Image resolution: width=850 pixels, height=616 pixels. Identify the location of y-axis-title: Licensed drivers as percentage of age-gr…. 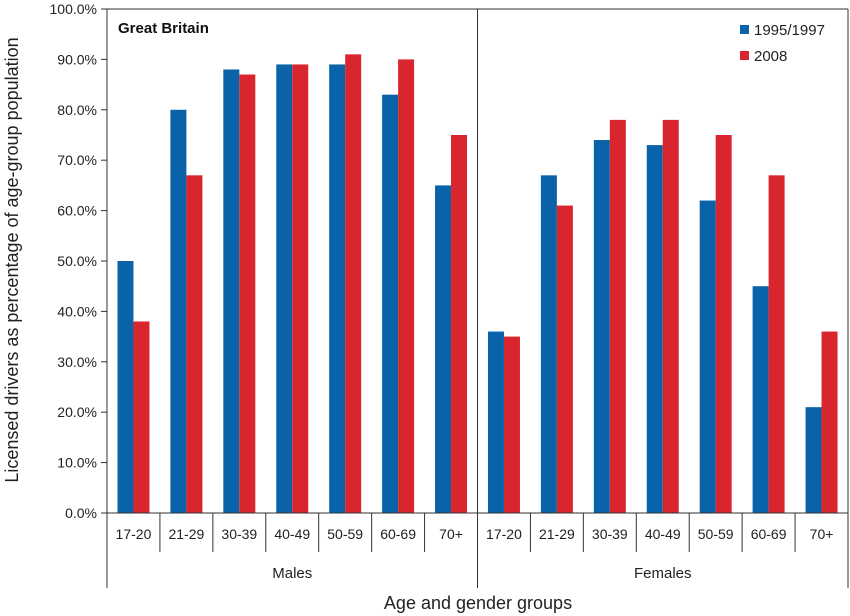
(12, 259).